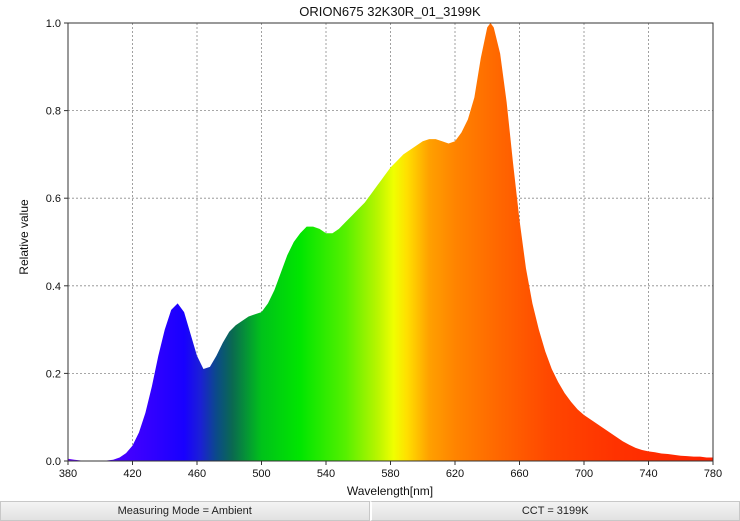 The width and height of the screenshot is (740, 521). What do you see at coordinates (261, 474) in the screenshot?
I see `x-tick-label: 500` at bounding box center [261, 474].